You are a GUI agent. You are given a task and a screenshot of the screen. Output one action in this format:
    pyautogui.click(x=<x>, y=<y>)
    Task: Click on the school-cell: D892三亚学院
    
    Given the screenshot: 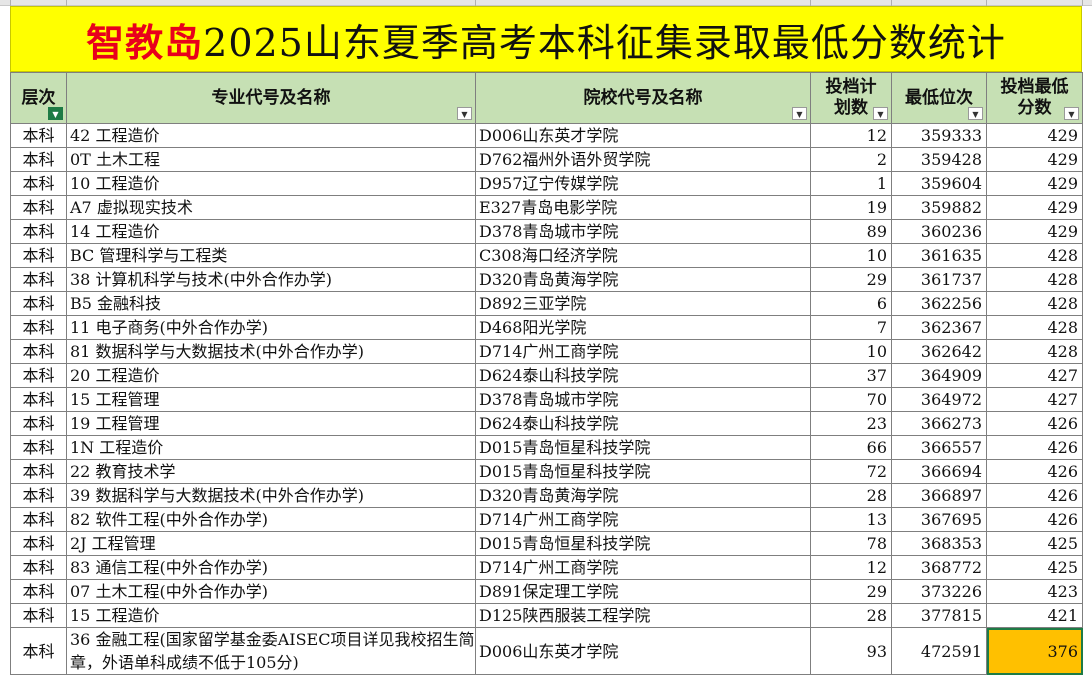 What is the action you would take?
    pyautogui.click(x=643, y=303)
    